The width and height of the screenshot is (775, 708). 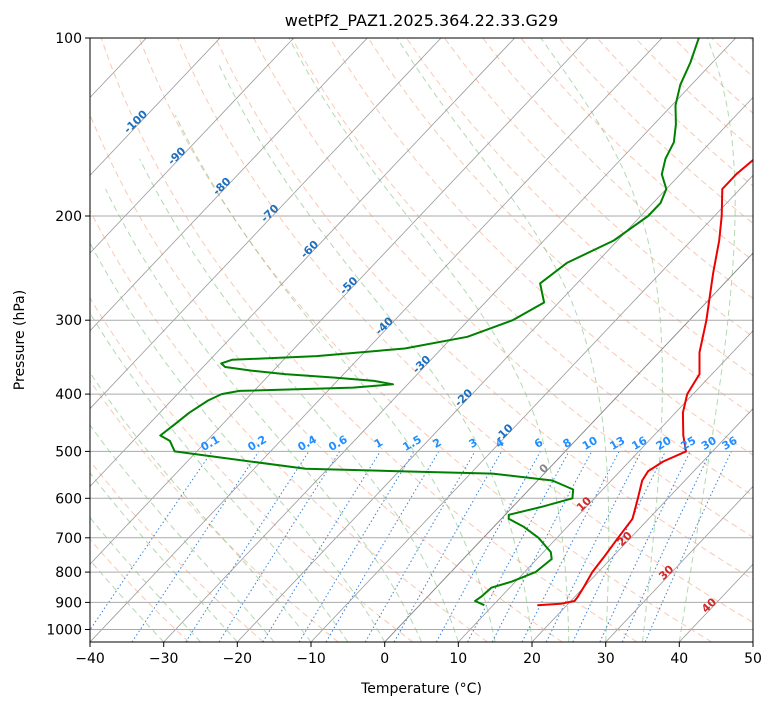 I want to click on x-tick-label: −20, so click(x=238, y=659).